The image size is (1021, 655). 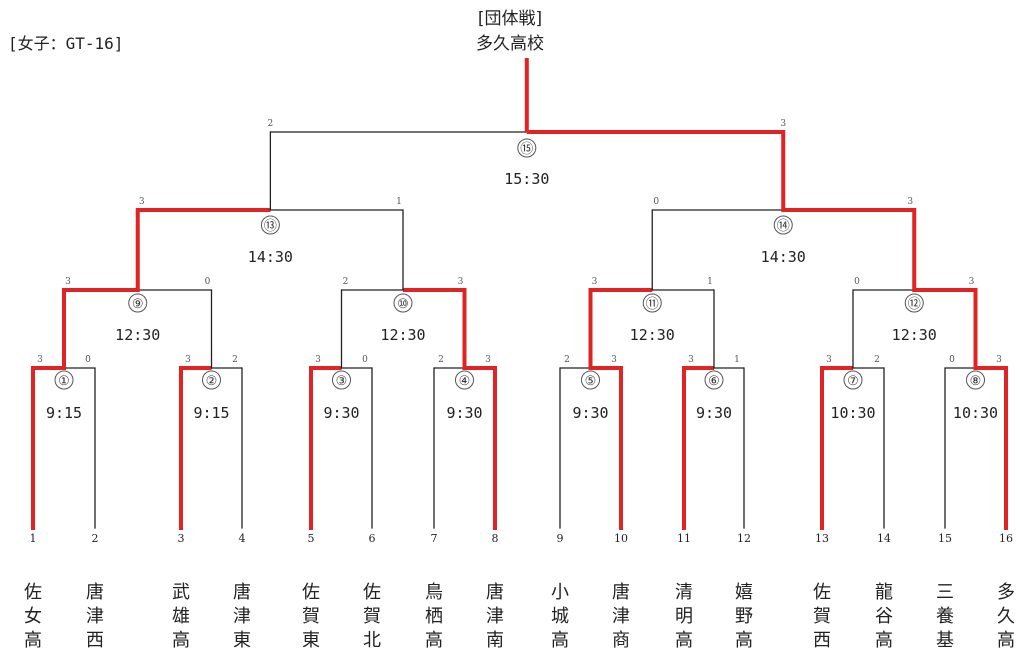 I want to click on team-name: 唐津商, so click(x=621, y=616).